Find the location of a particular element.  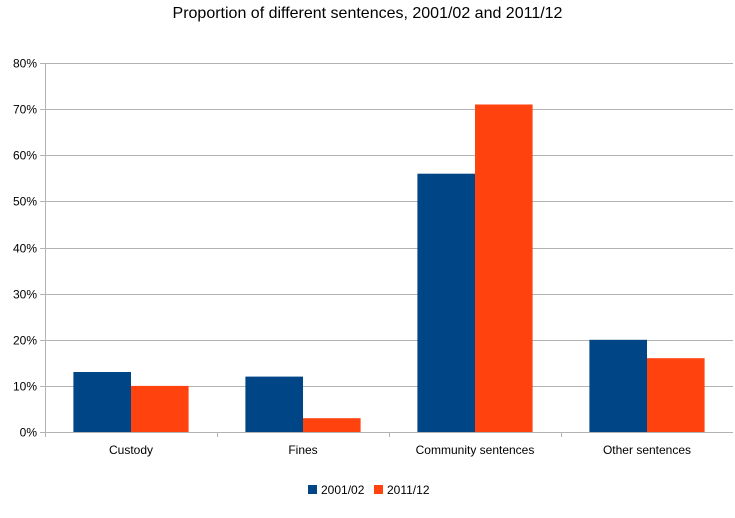

y-tick-label: 40% is located at coordinates (25, 249).